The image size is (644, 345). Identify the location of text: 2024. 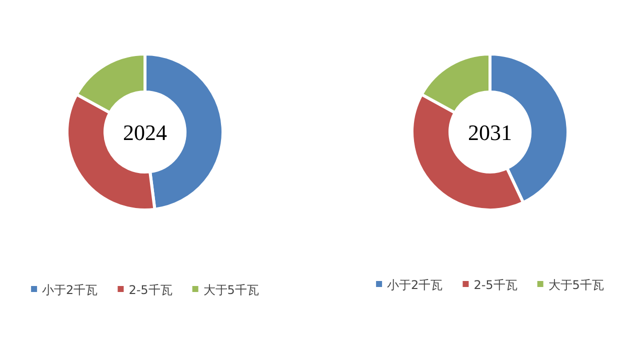
(145, 132).